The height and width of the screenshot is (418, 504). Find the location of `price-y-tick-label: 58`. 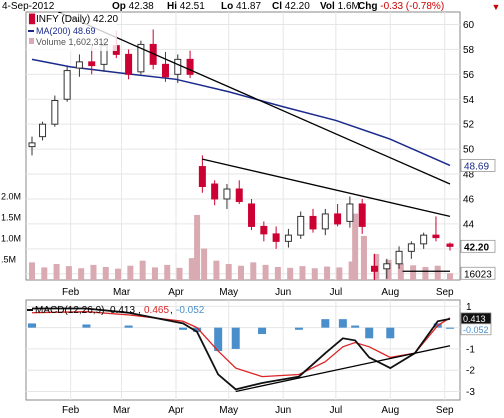

price-y-tick-label: 58 is located at coordinates (469, 50).